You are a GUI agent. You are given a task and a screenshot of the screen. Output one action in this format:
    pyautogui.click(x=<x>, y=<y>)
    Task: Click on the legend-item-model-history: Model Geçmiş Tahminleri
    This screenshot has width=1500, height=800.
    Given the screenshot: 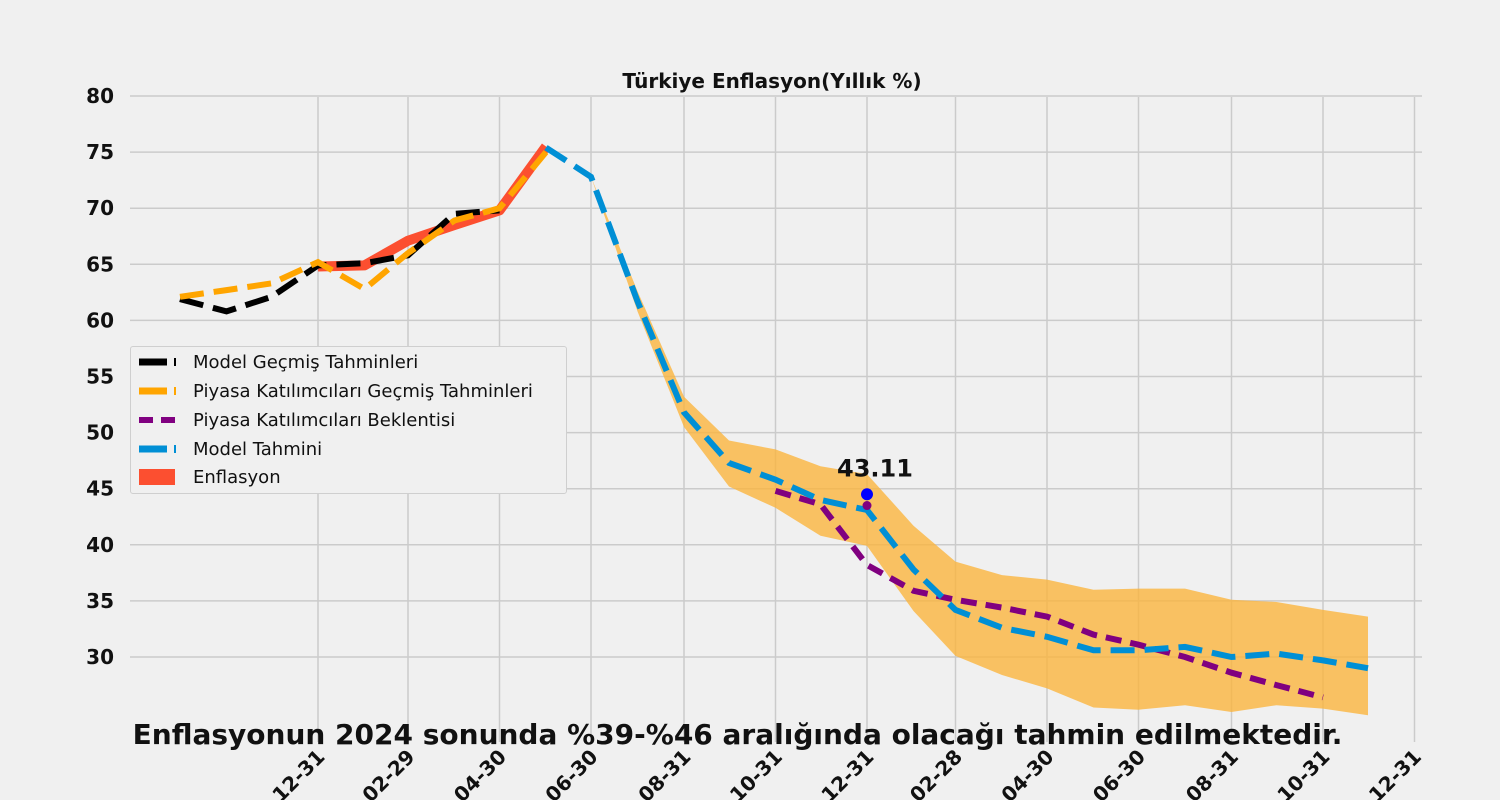 What is the action you would take?
    pyautogui.click(x=278, y=362)
    